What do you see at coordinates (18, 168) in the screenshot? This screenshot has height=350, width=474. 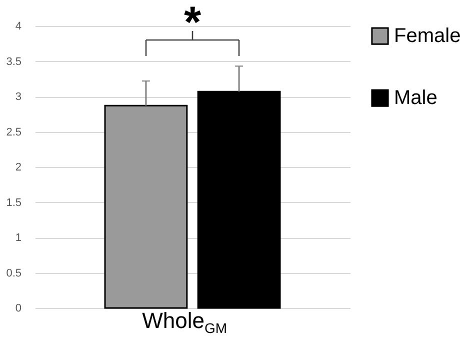 I see `y-tick-label: 2` at bounding box center [18, 168].